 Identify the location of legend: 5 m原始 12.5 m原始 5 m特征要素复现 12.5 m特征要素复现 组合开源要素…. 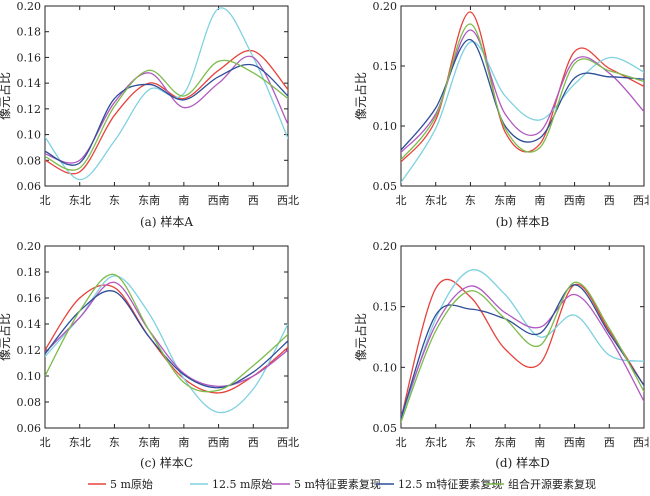
(342, 484).